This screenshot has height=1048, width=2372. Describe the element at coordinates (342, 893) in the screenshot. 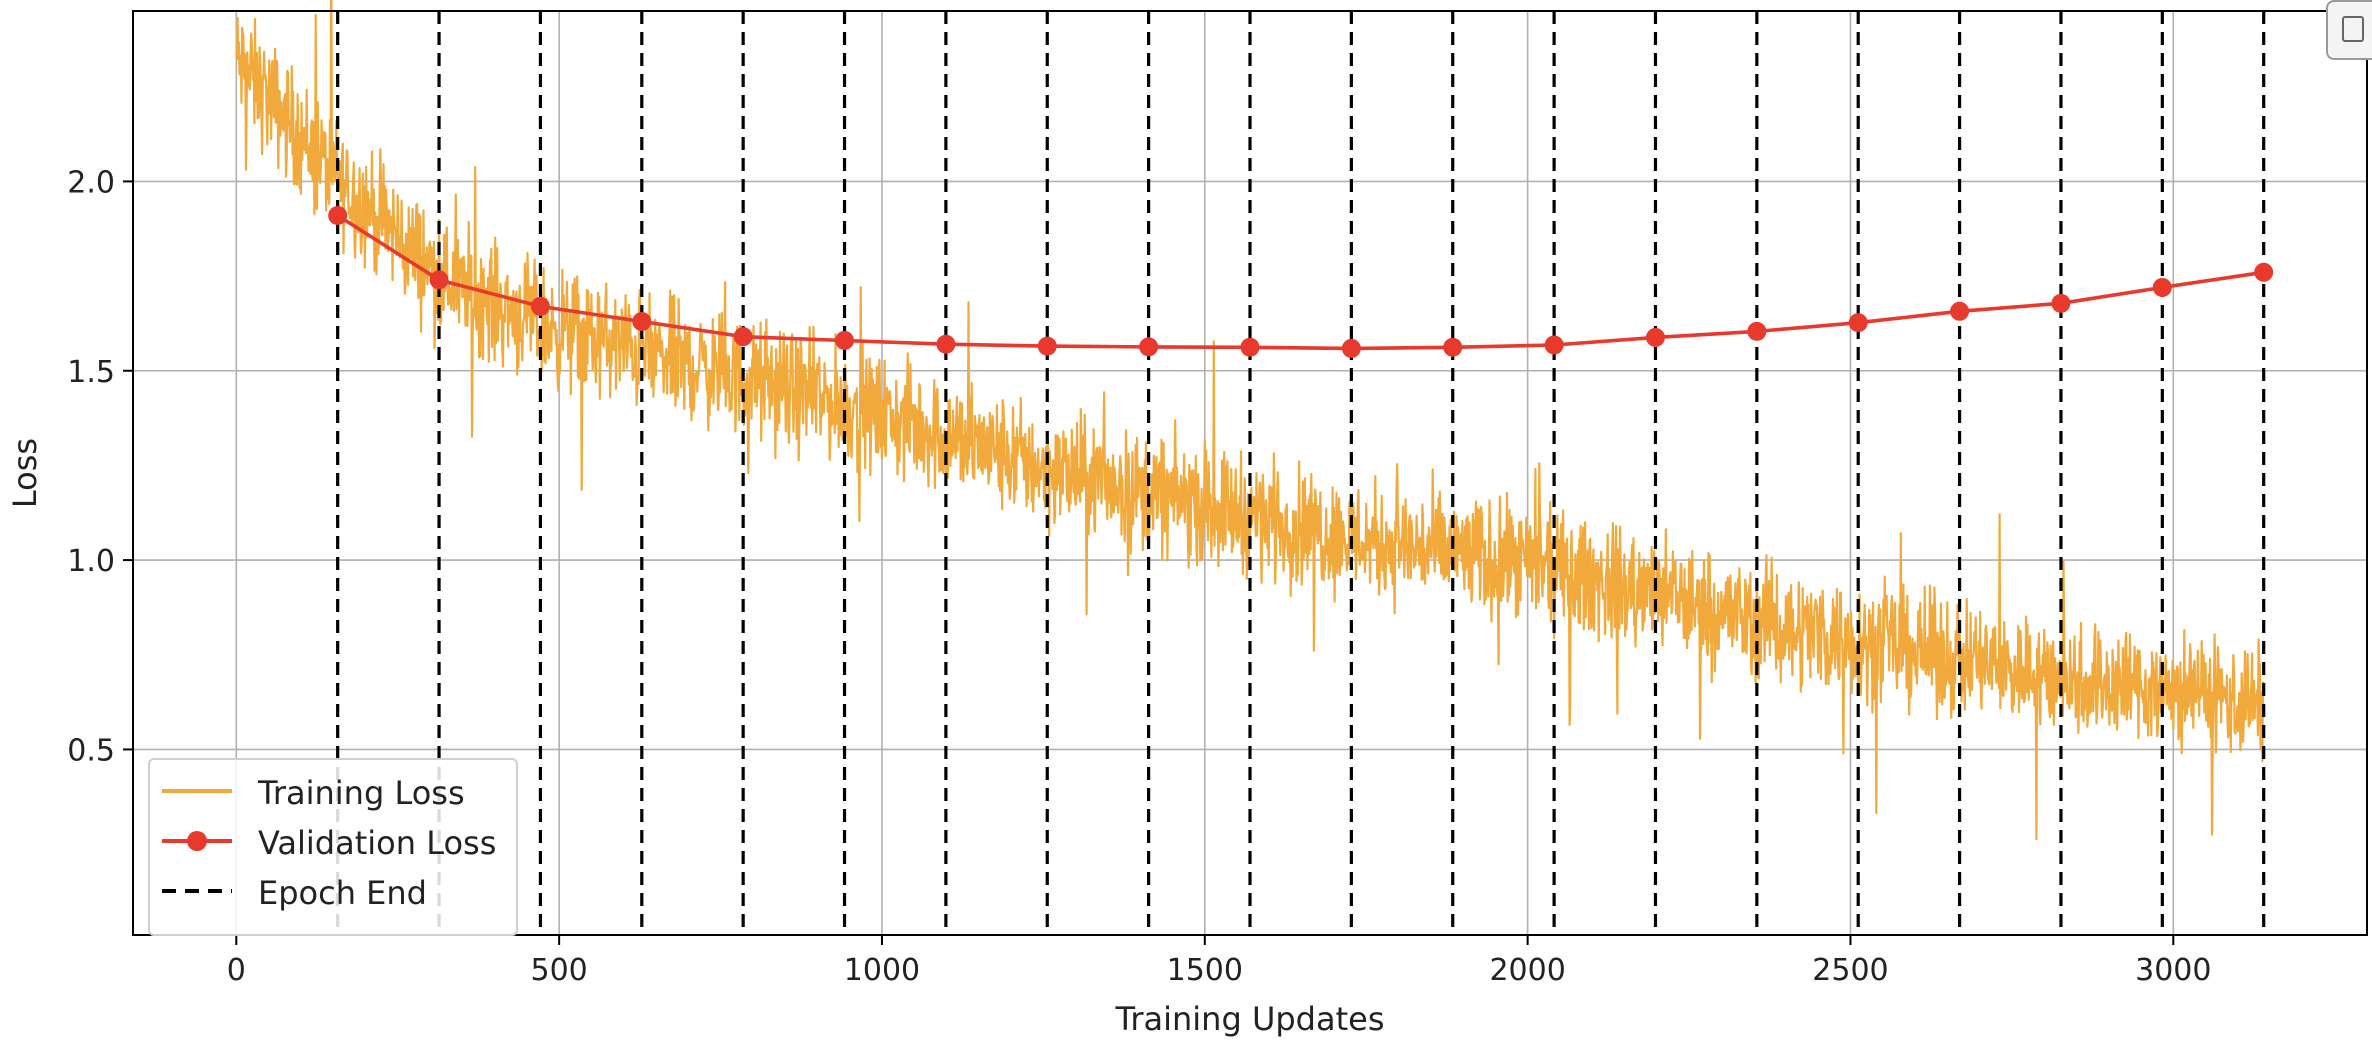

I see `legend-label-epoch: Epoch End` at that location.